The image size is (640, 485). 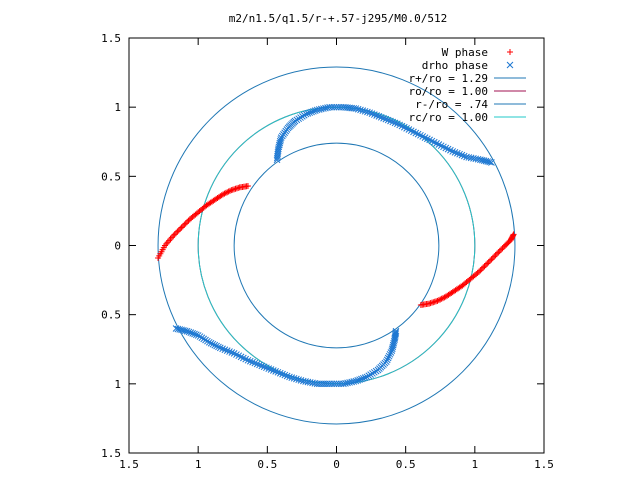 What do you see at coordinates (117, 384) in the screenshot?
I see `y-tick-label: 1` at bounding box center [117, 384].